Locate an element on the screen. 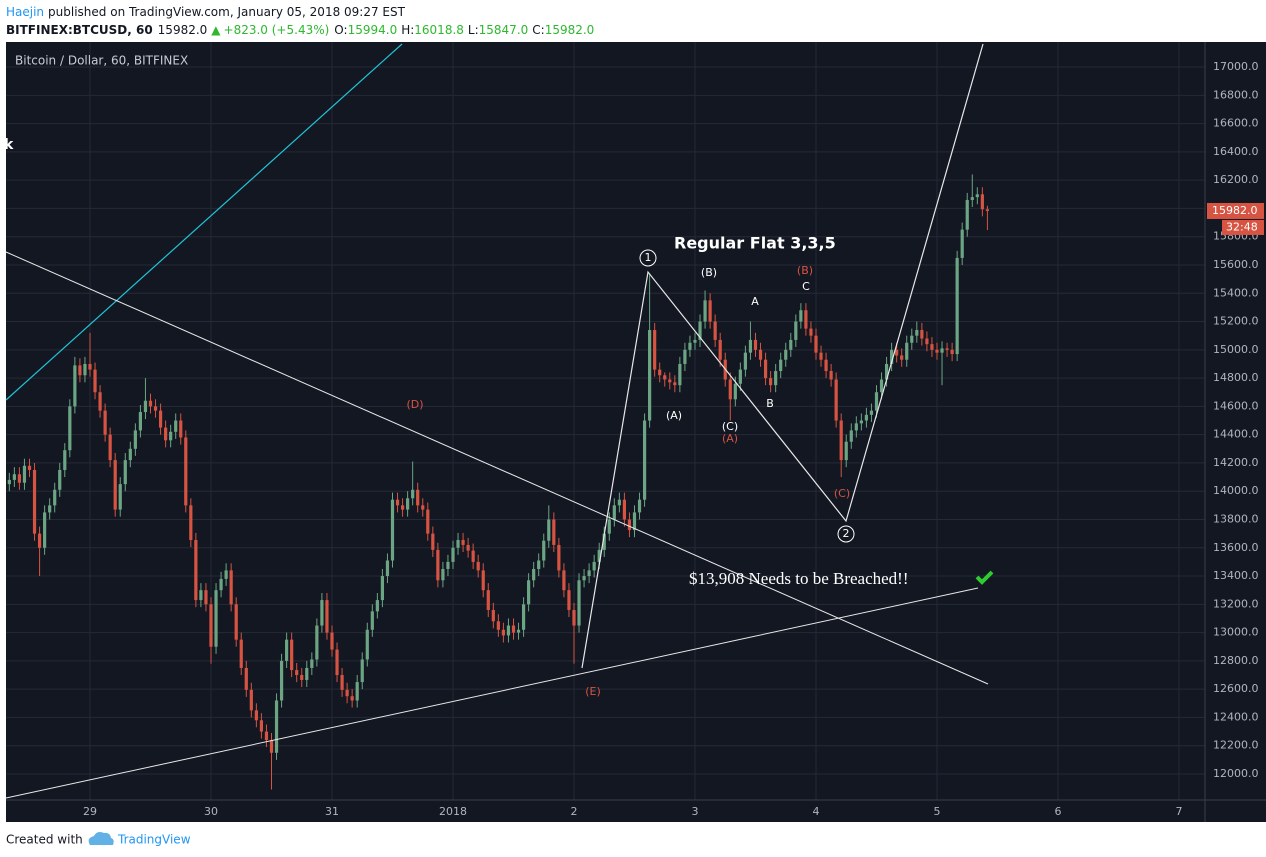  footer is located at coordinates (633, 839).